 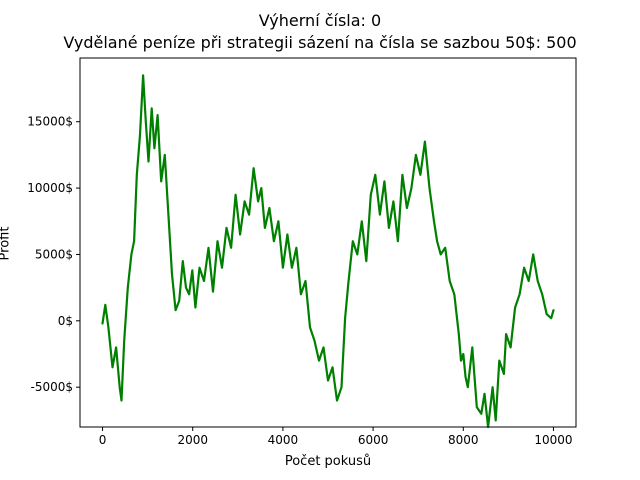 I want to click on y-tick-label: 5000$, so click(x=54, y=254).